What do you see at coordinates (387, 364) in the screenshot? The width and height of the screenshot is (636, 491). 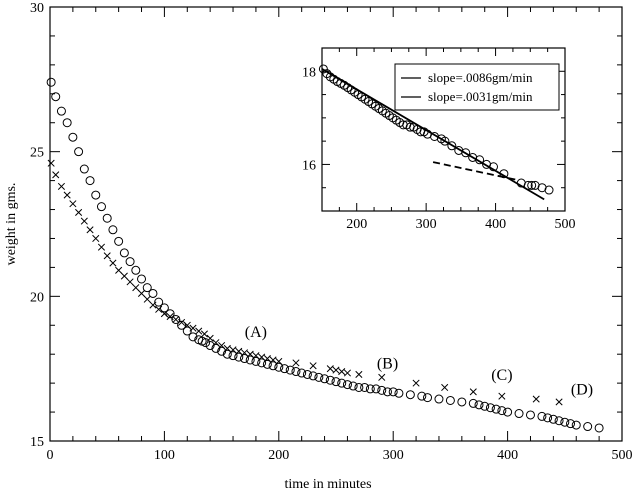 I see `annotation-label: (B)` at bounding box center [387, 364].